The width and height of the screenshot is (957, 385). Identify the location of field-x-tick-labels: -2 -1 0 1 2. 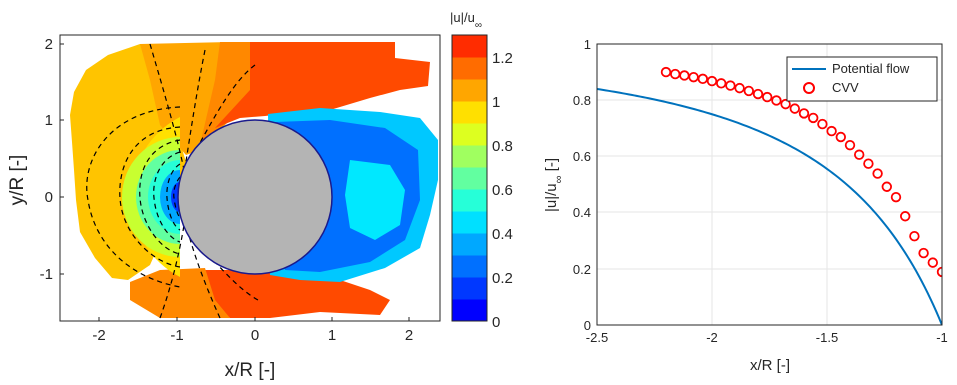
(252, 335).